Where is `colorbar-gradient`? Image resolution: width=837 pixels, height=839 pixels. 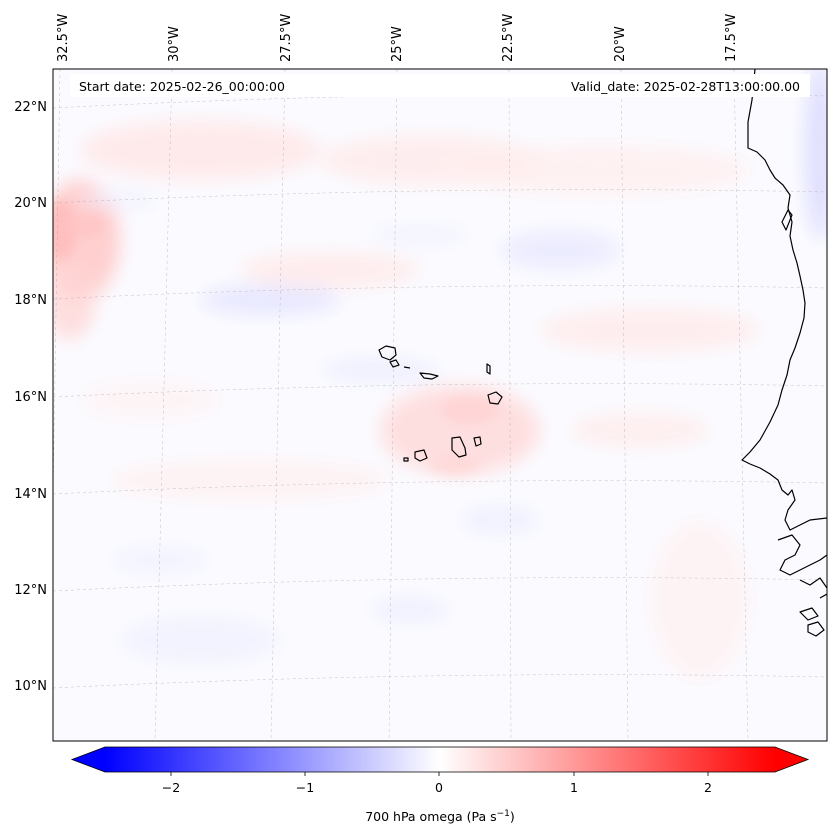
colorbar-gradient is located at coordinates (440, 759).